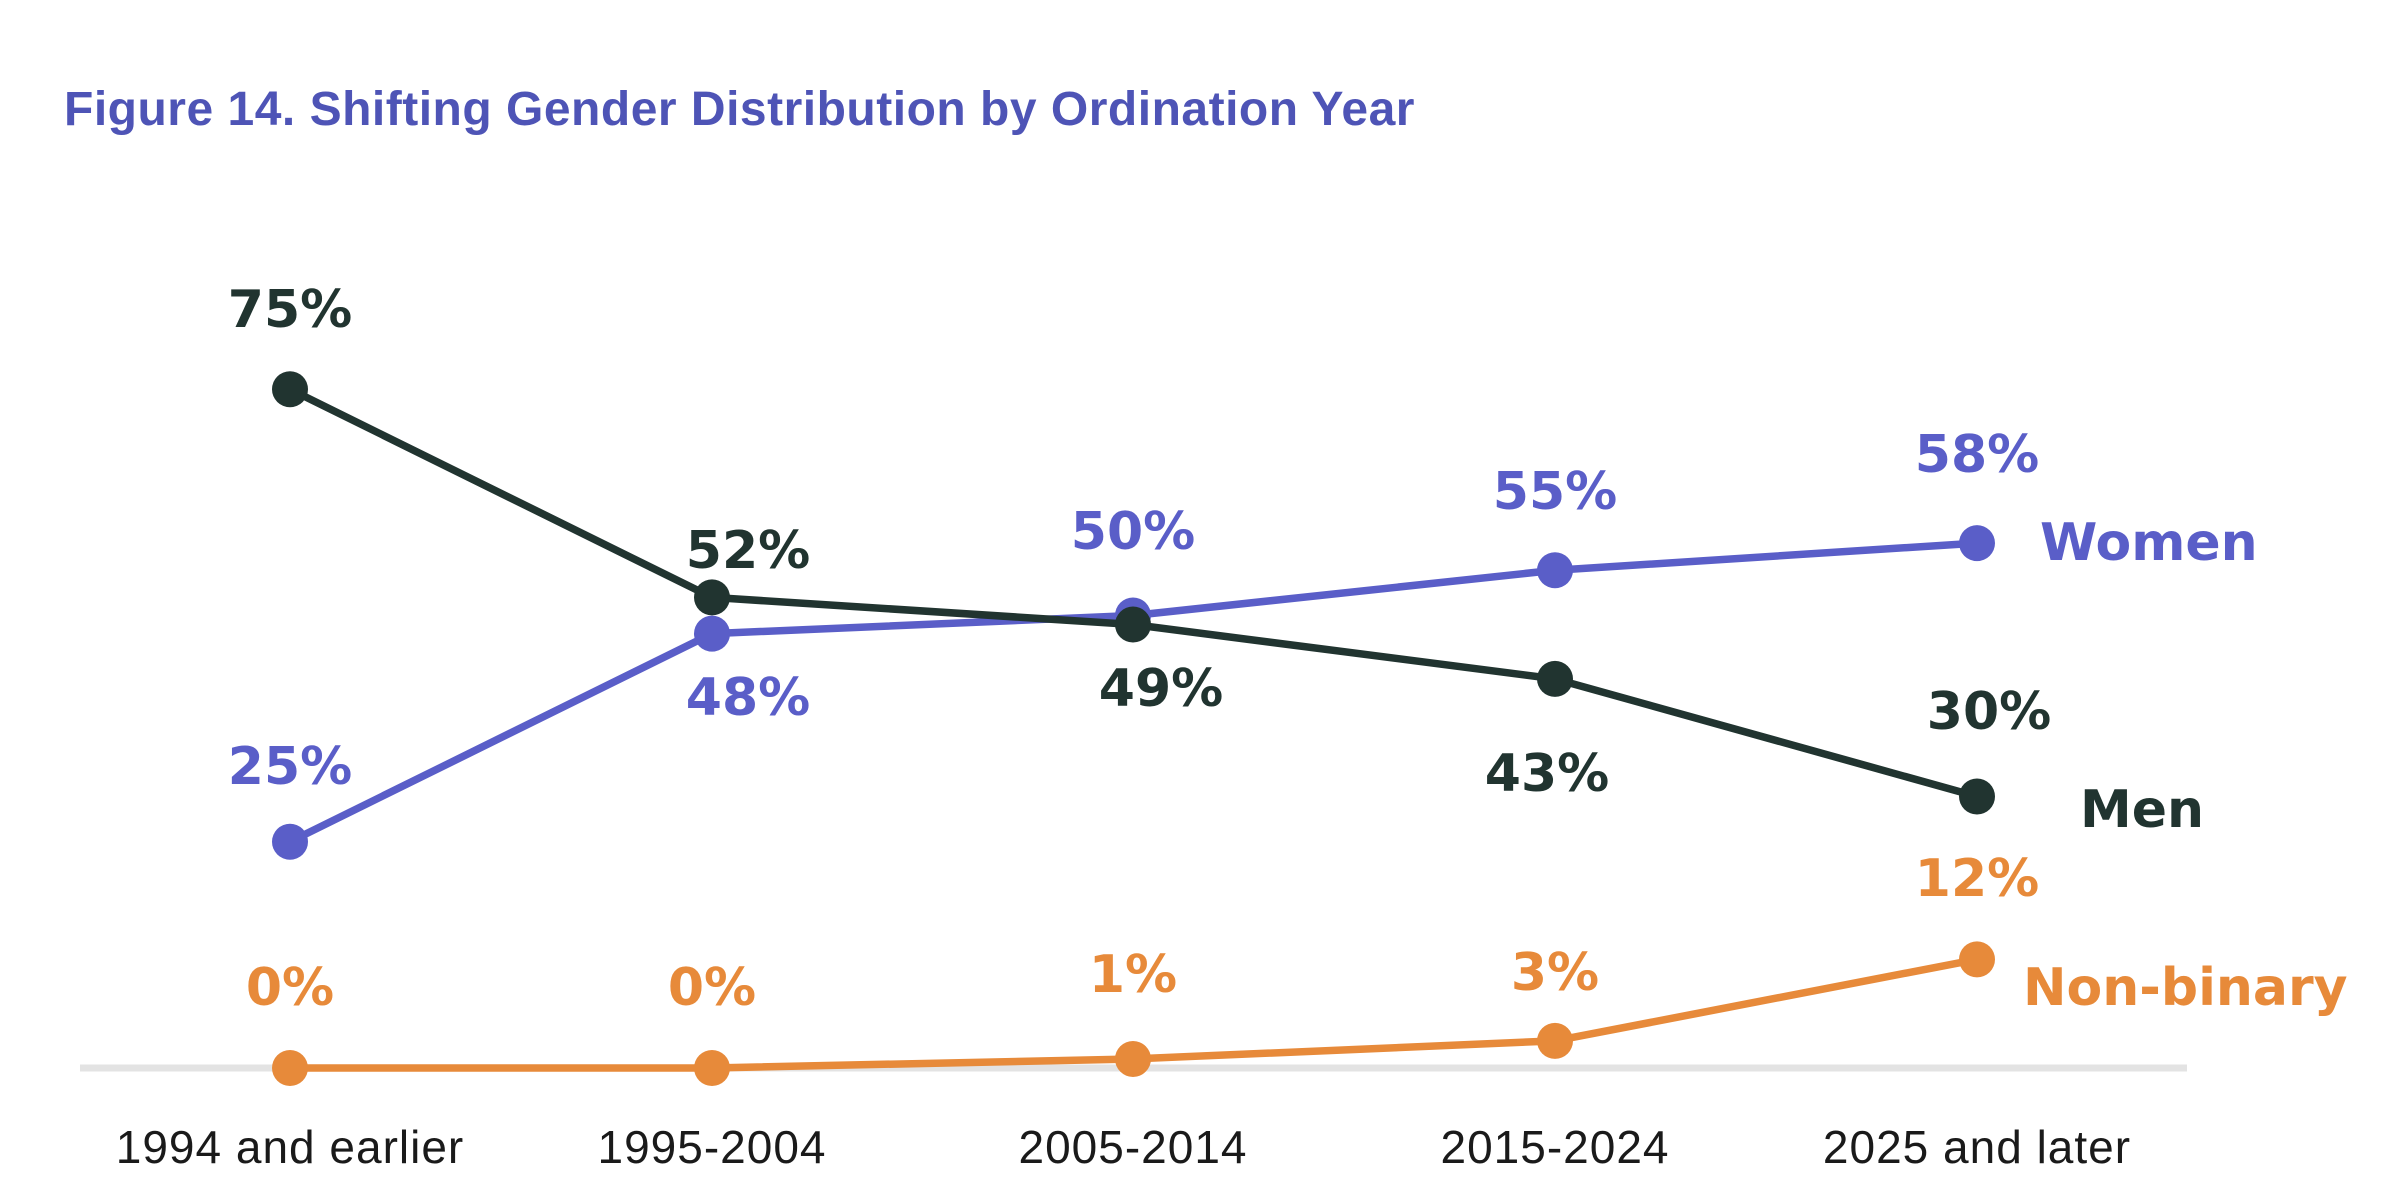  Describe the element at coordinates (290, 1147) in the screenshot. I see `x-tick-label: 1994 and earlier` at that location.